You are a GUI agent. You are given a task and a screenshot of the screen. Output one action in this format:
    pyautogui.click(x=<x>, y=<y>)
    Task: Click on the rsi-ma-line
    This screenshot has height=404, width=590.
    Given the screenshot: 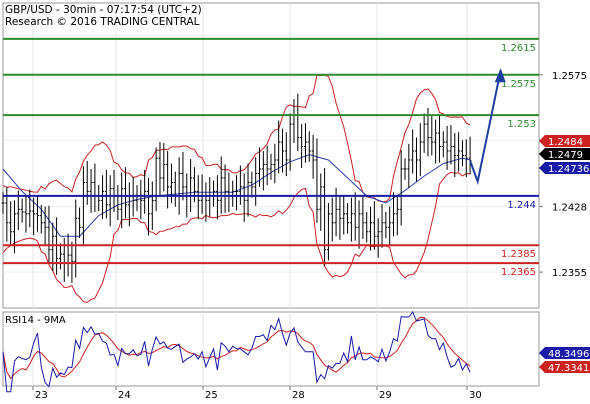 What is the action you would take?
    pyautogui.click(x=236, y=348)
    